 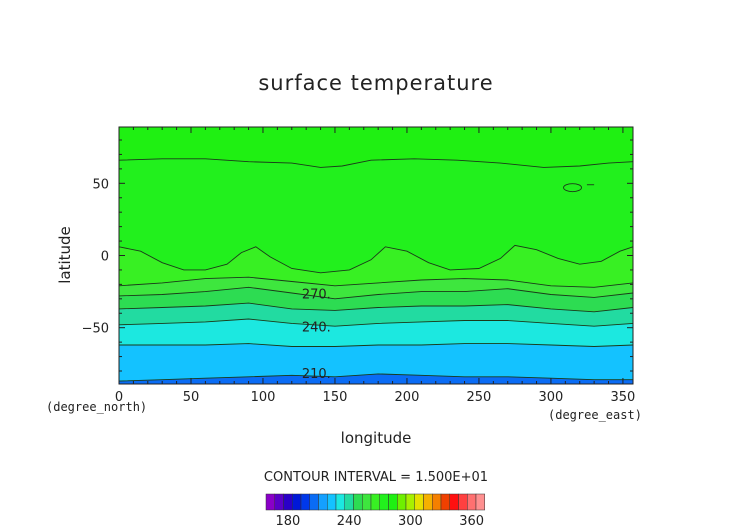 I want to click on colorbar-label: 360, so click(x=471, y=521).